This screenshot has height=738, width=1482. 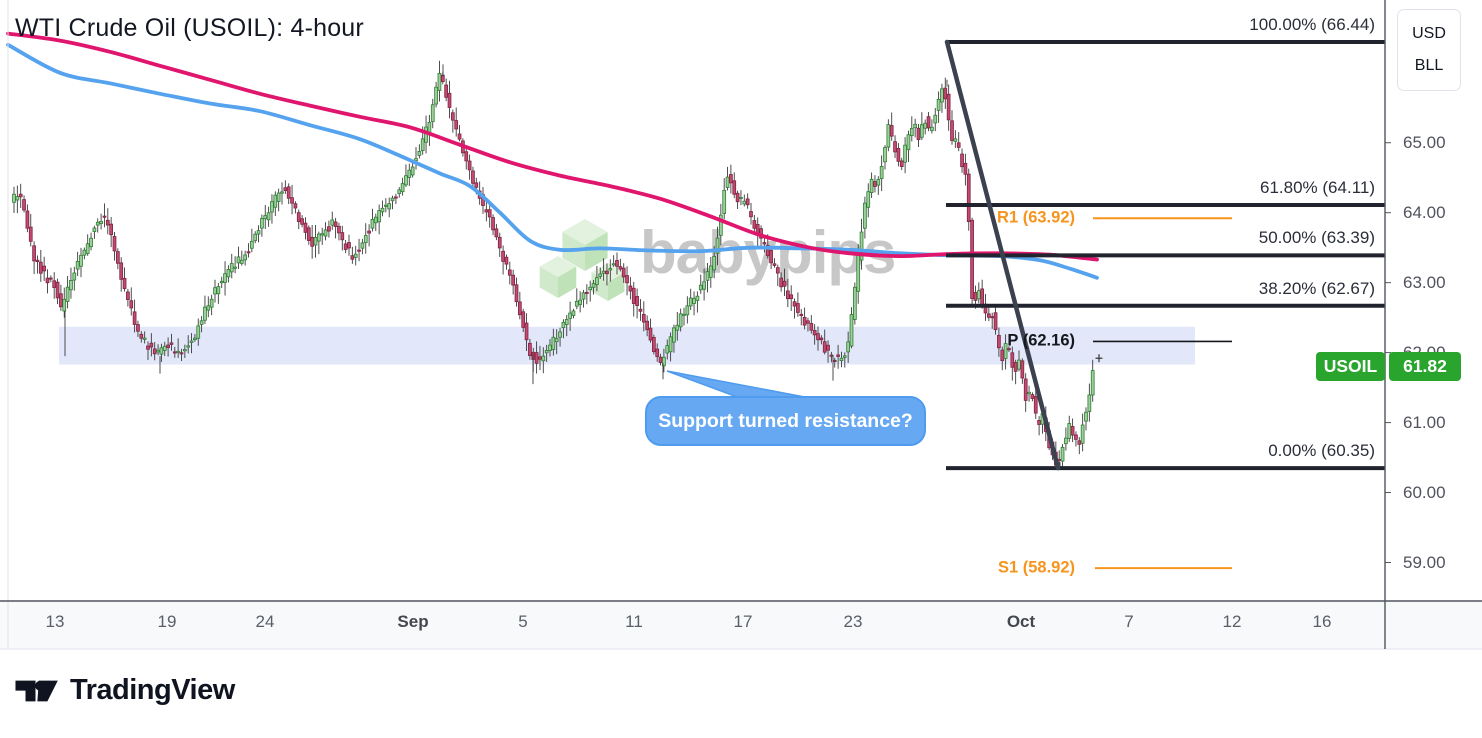 I want to click on last-price-value: 61.82, so click(x=1425, y=366).